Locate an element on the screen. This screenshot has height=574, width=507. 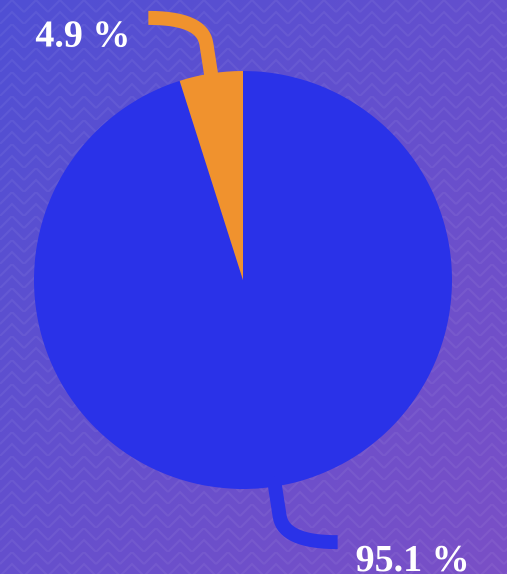
data-label: 95.1 % is located at coordinates (413, 556).